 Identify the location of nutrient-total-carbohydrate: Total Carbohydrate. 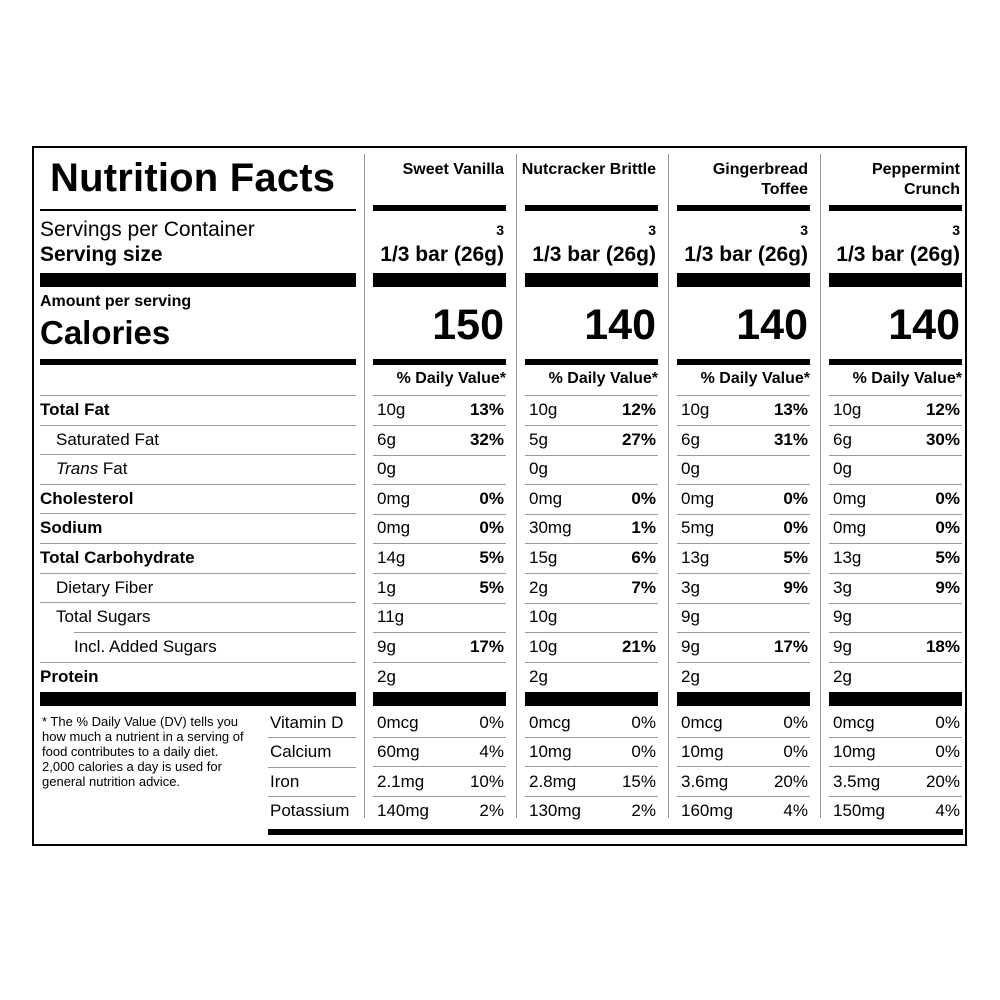
(117, 557).